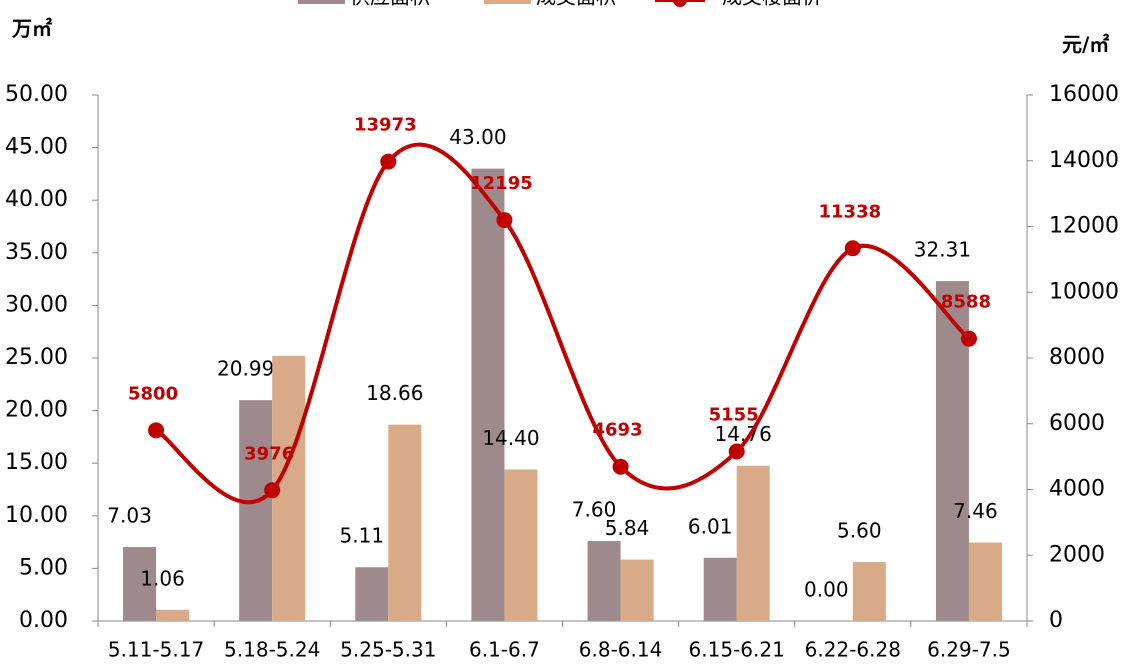  Describe the element at coordinates (1077, 554) in the screenshot. I see `y2-tick-label: 2000` at that location.